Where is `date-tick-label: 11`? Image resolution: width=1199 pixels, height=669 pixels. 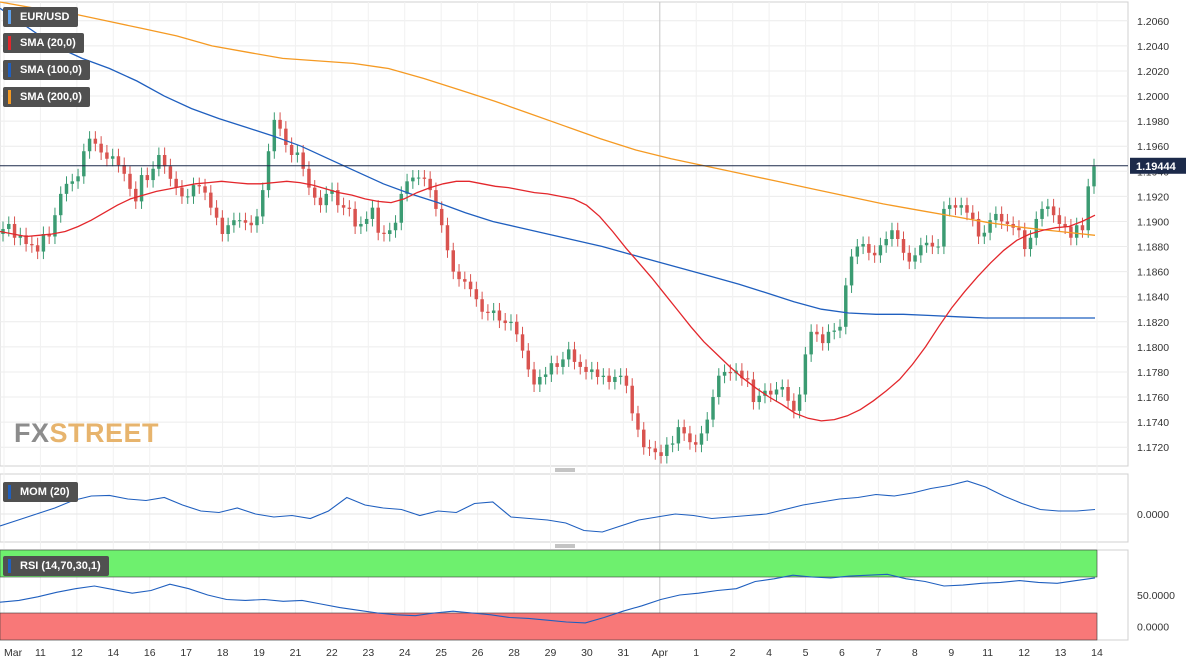 date-tick-label: 11 is located at coordinates (40, 653).